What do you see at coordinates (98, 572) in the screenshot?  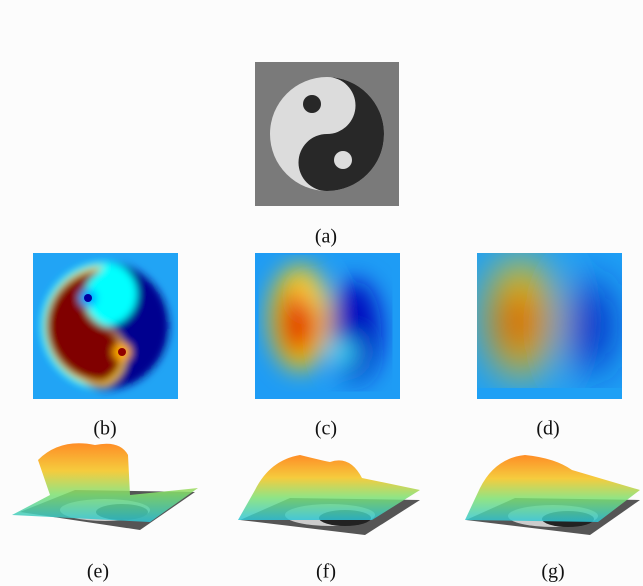 I see `panel-label: (e)` at bounding box center [98, 572].